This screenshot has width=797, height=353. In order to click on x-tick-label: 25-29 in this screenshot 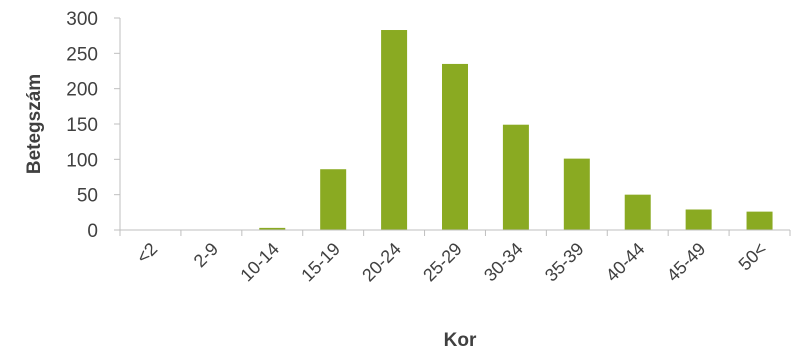, I will do `click(442, 262)`.